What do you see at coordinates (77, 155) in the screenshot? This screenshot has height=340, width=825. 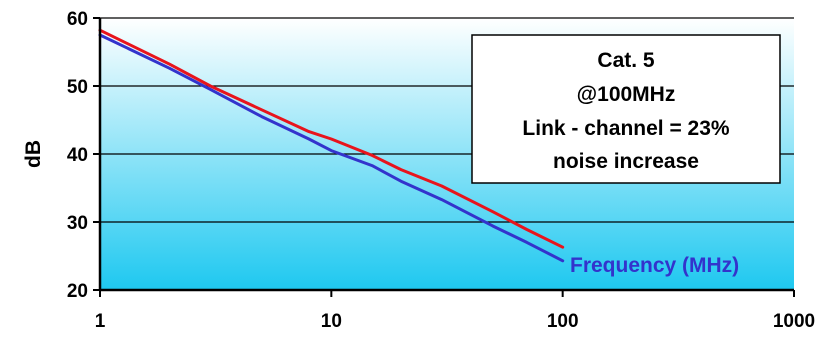 I see `y-tick-label: 40` at bounding box center [77, 155].